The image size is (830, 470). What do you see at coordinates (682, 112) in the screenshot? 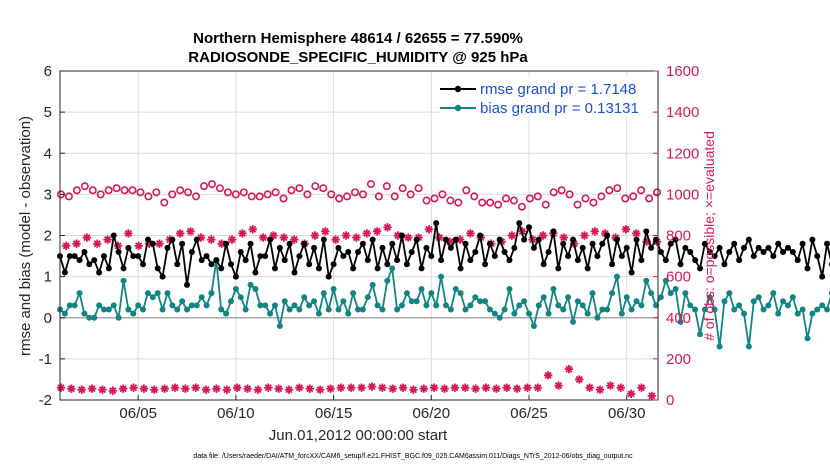
I see `y2-tick-label: 1400` at bounding box center [682, 112].